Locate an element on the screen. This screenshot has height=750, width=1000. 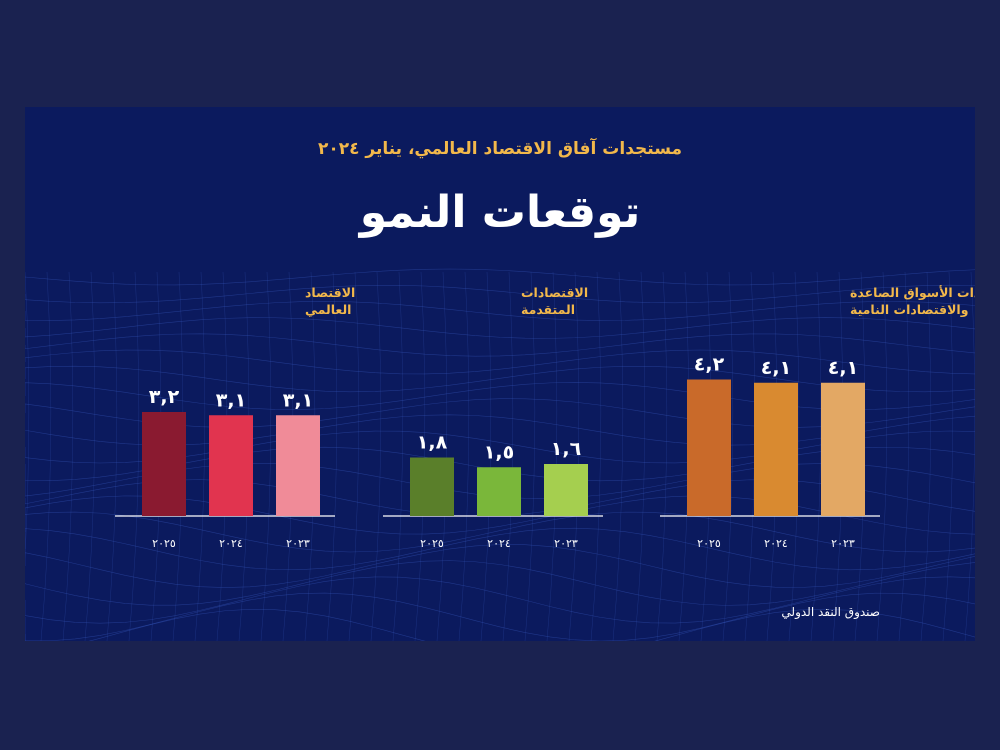
group-label: الاقتصادات is located at coordinates (554, 292).